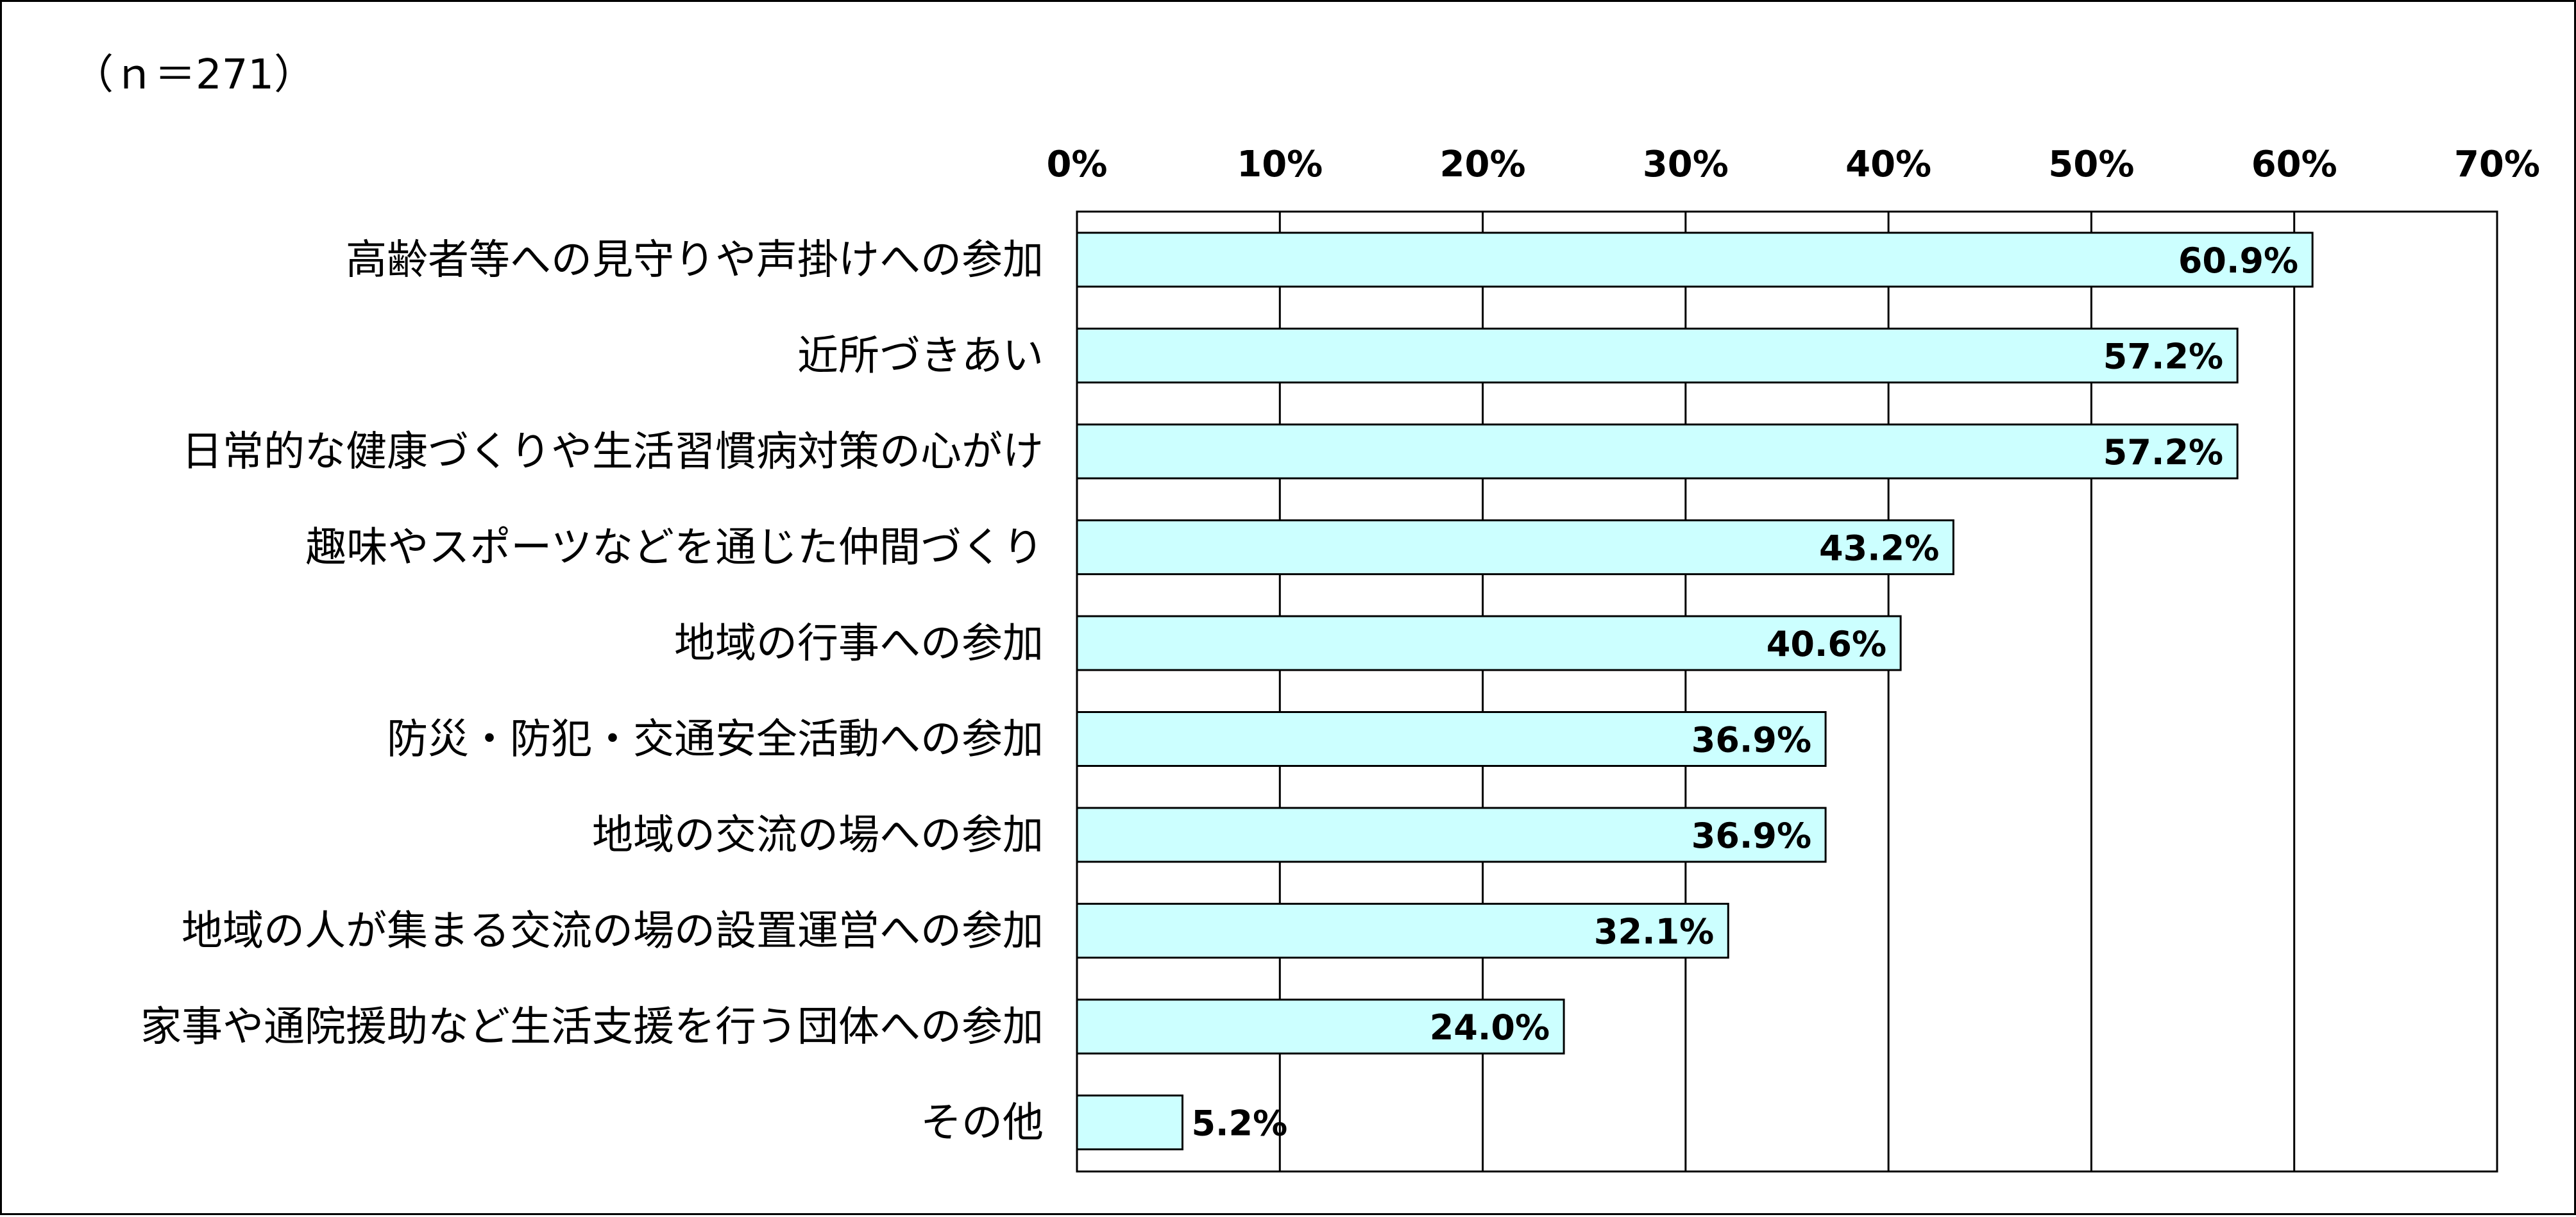  I want to click on value-label: 24.0%, so click(1490, 1028).